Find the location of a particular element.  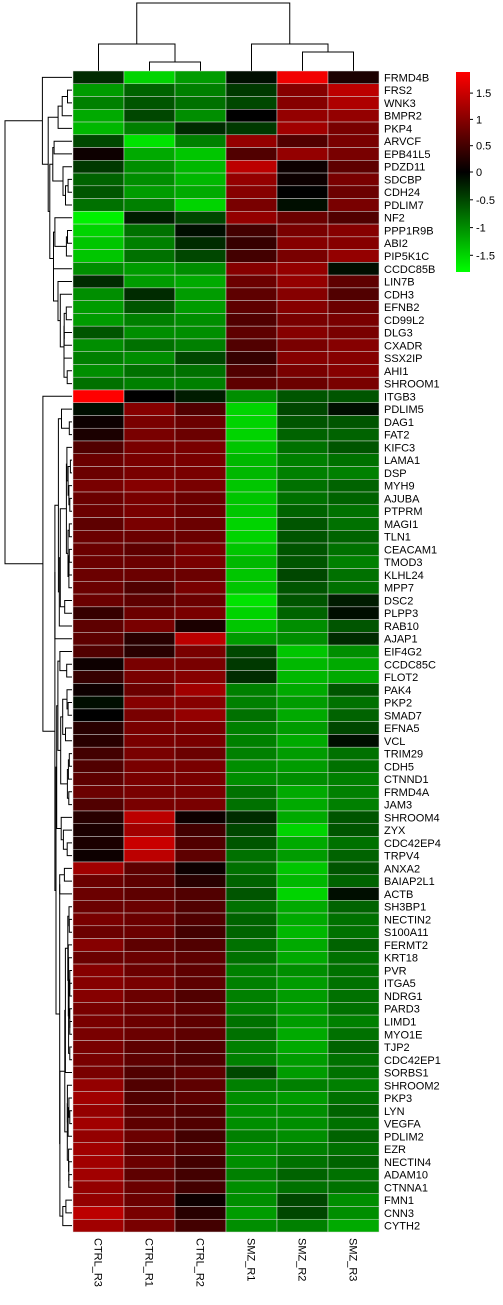

row-label: FRMD4A is located at coordinates (407, 793).